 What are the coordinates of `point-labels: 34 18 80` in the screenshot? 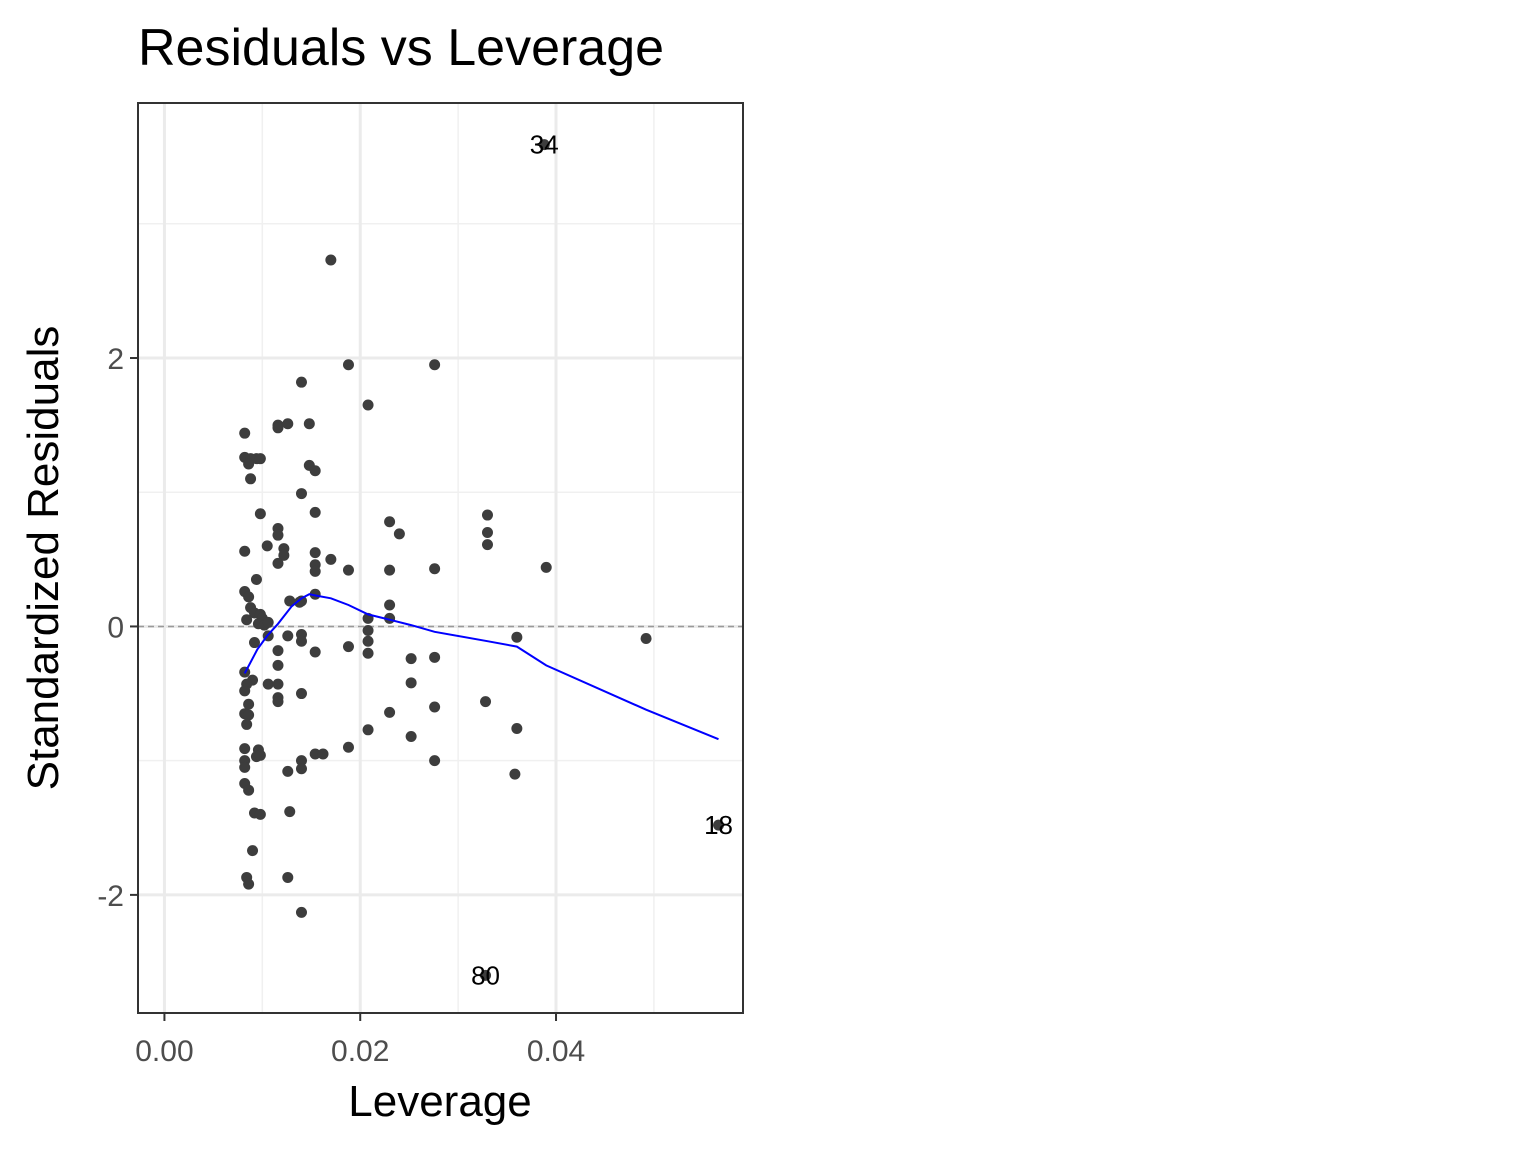 It's located at (602, 560).